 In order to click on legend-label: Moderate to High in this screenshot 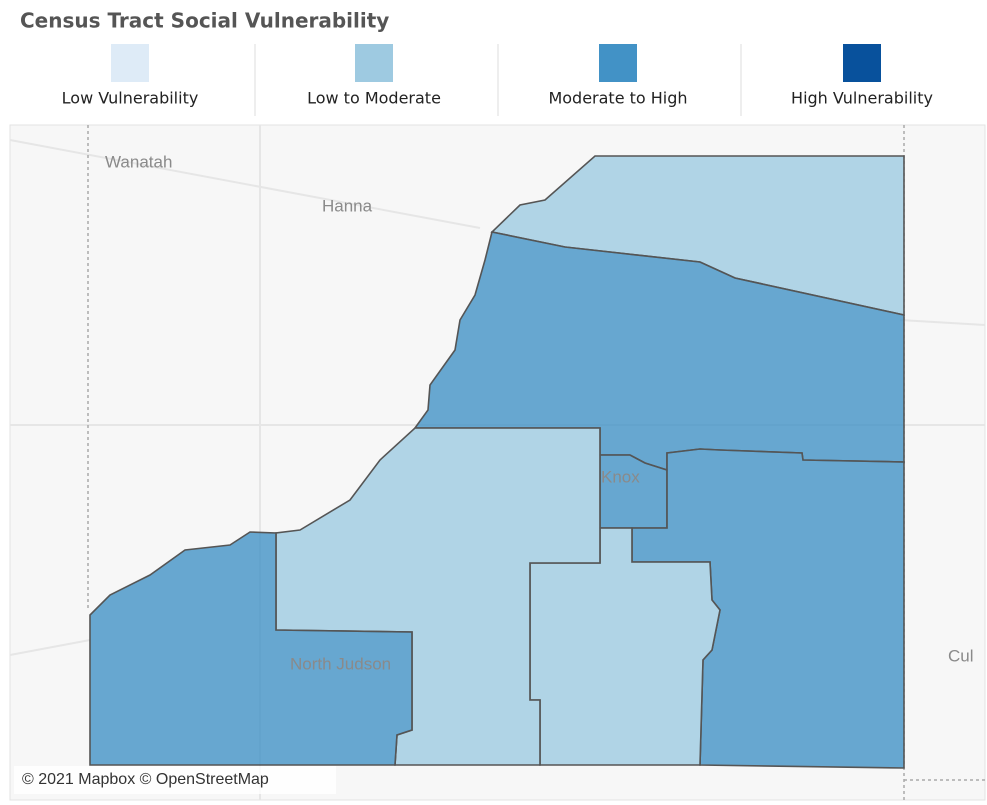, I will do `click(617, 98)`.